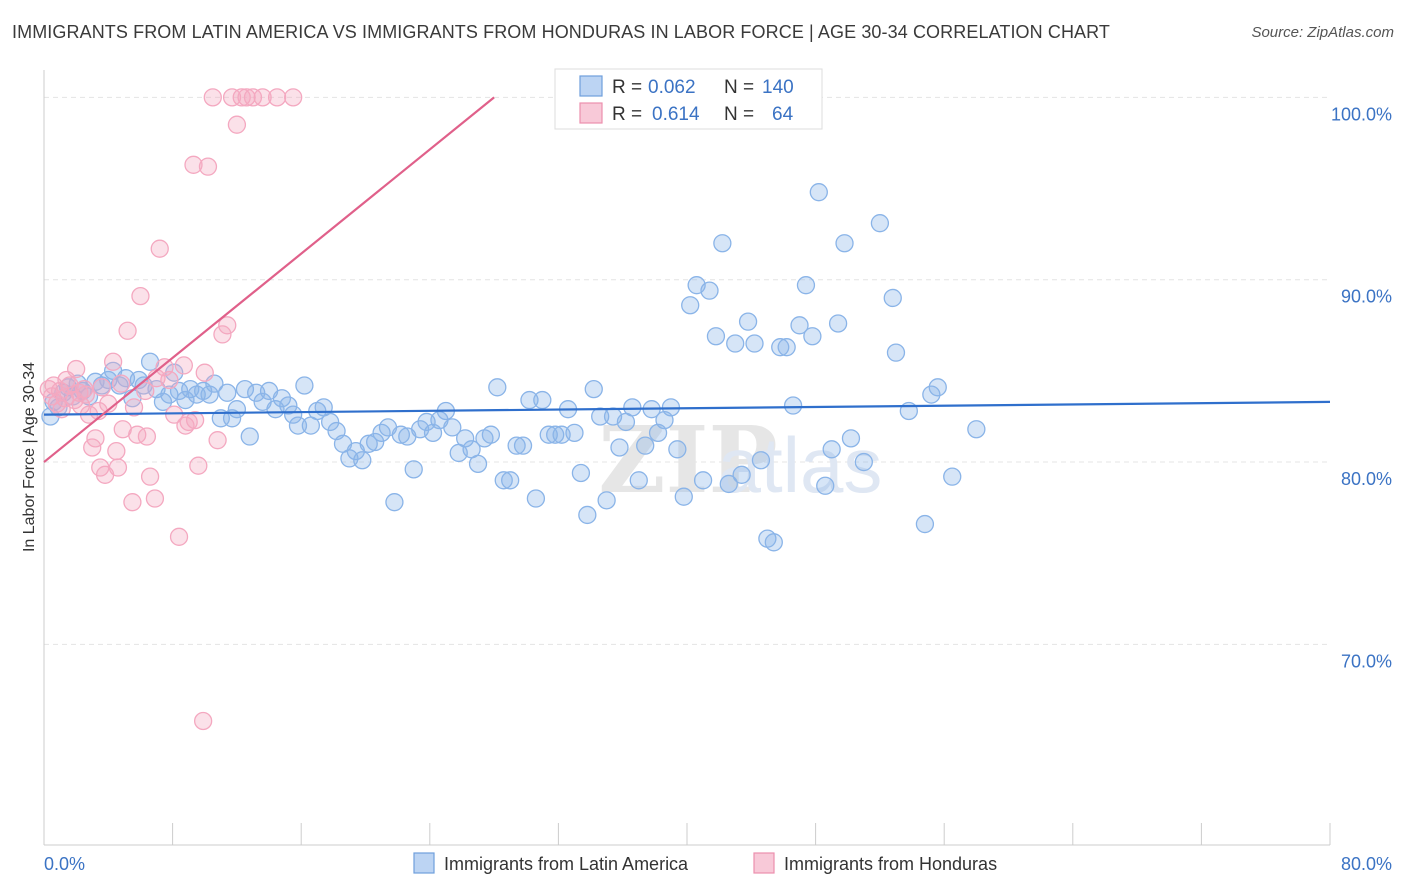  Describe the element at coordinates (1366, 864) in the screenshot. I see `x-tick-label-max: 80.0%` at that location.